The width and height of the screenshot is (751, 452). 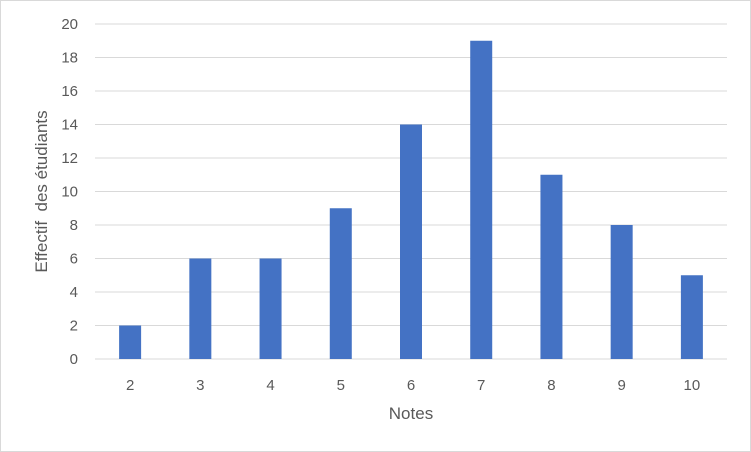 What do you see at coordinates (270, 385) in the screenshot?
I see `x-tick-label: 4` at bounding box center [270, 385].